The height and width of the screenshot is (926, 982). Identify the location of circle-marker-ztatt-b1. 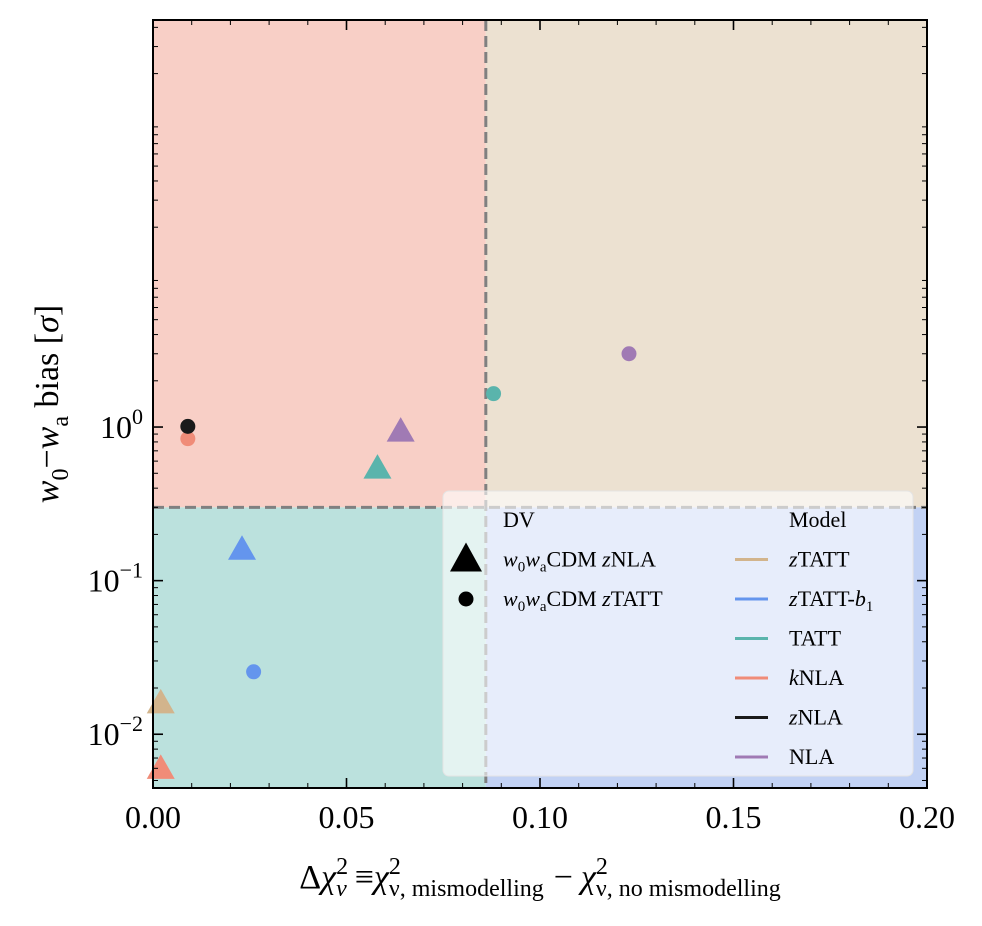
(254, 672).